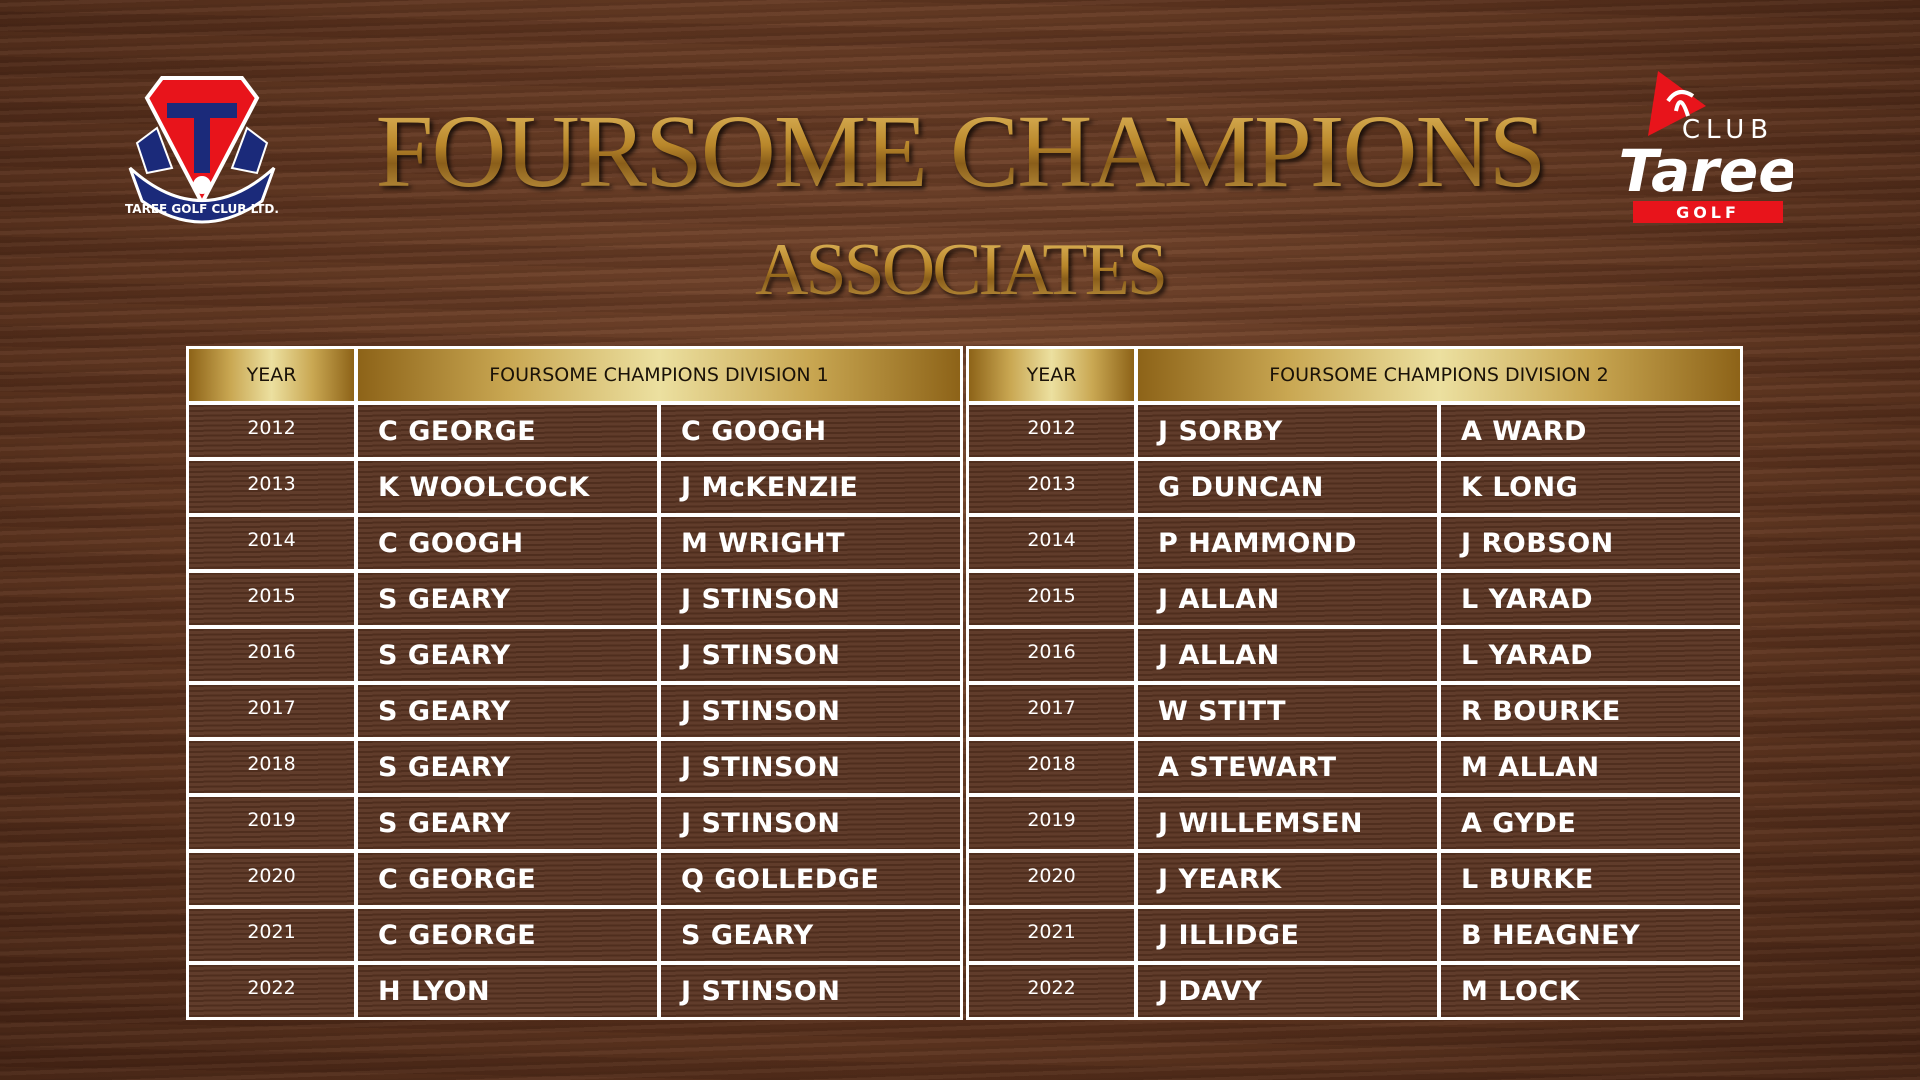  I want to click on player-1-cell: W STITT, so click(1287, 711).